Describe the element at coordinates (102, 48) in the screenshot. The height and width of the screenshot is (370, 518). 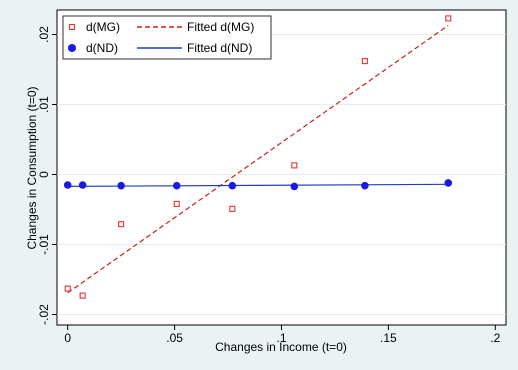
I see `legend-label-nd: d(ND)` at that location.